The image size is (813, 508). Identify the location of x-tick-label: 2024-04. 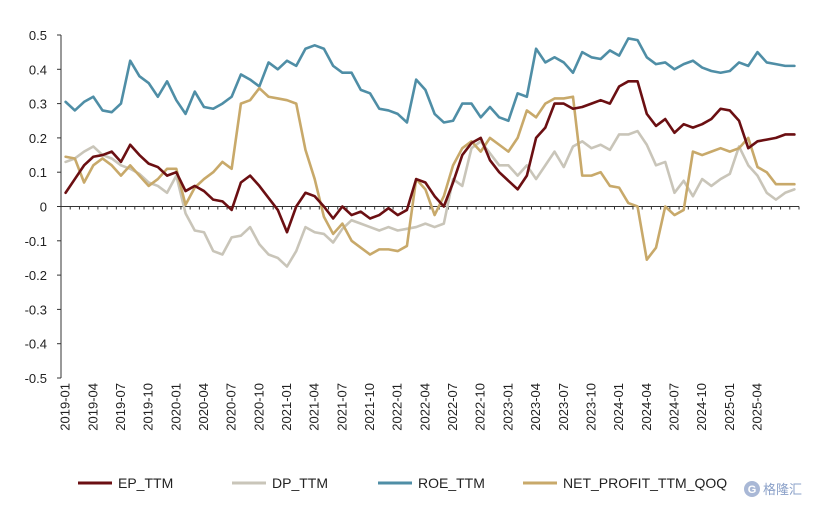
(646, 407).